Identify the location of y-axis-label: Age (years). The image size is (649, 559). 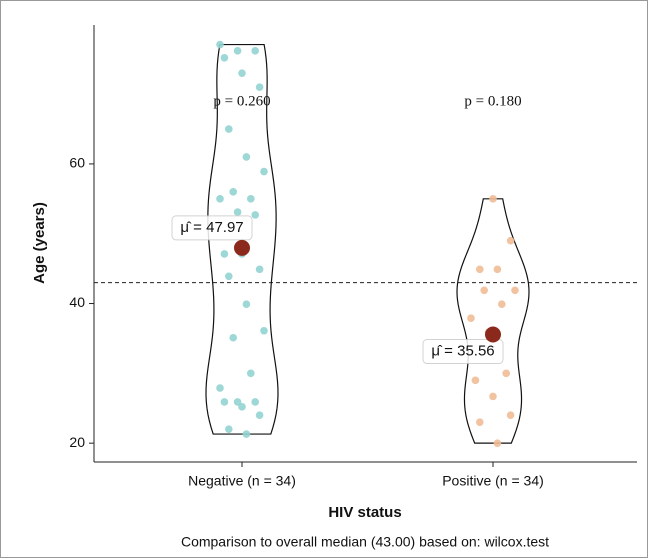
(39, 243).